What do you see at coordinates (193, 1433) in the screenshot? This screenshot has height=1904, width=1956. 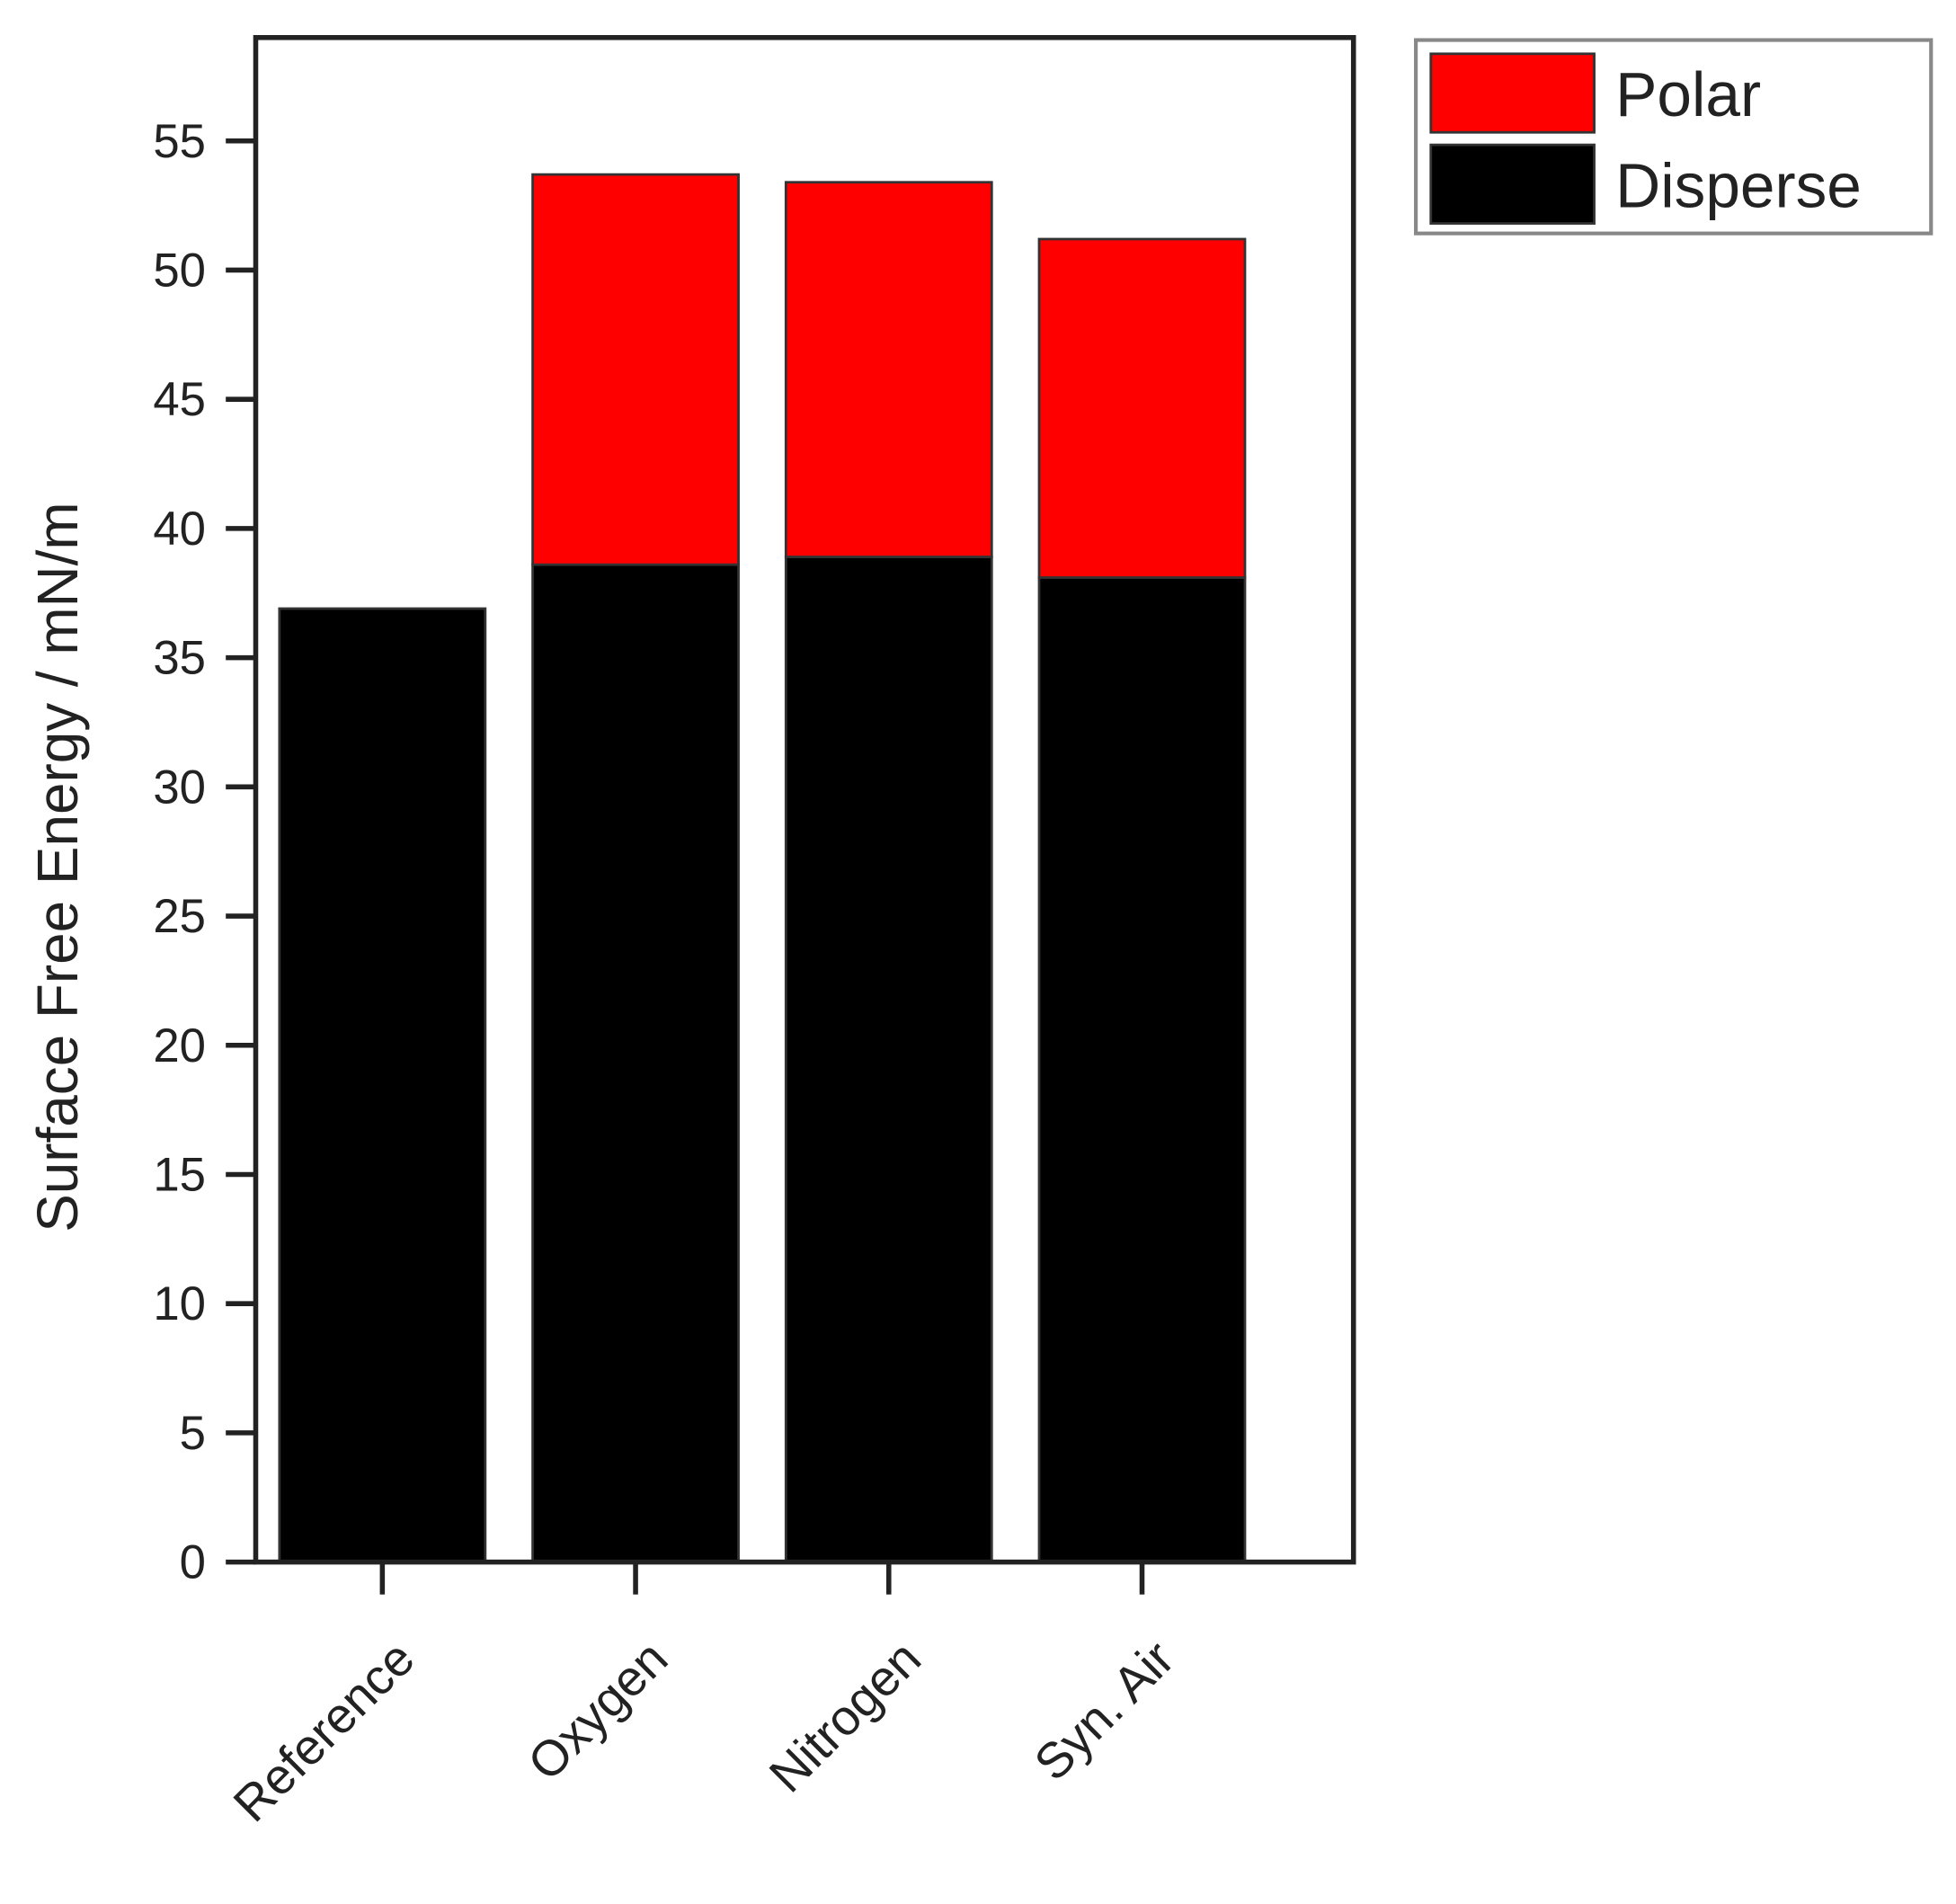 I see `y-tick-label: 5` at bounding box center [193, 1433].